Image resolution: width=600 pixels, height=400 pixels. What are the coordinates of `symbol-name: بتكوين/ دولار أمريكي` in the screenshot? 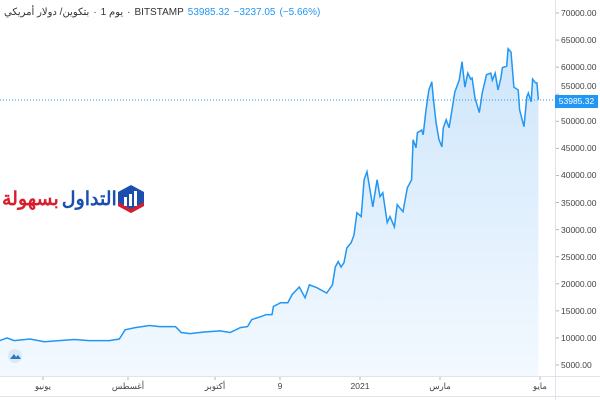 It's located at (47, 12).